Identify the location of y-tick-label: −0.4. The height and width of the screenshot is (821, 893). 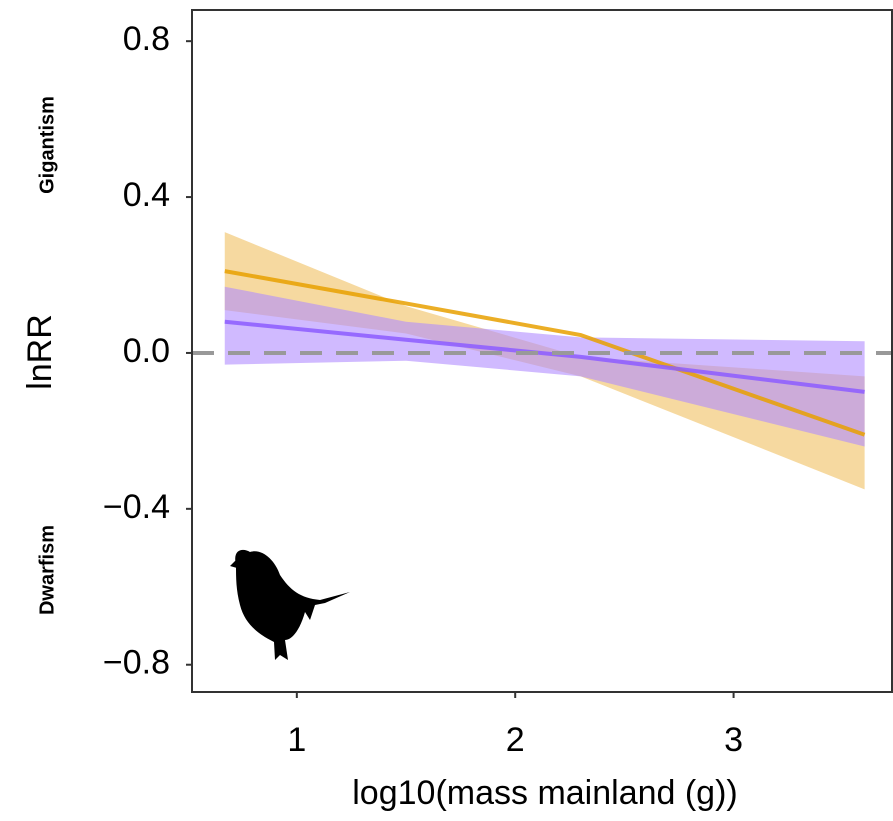
(136, 507).